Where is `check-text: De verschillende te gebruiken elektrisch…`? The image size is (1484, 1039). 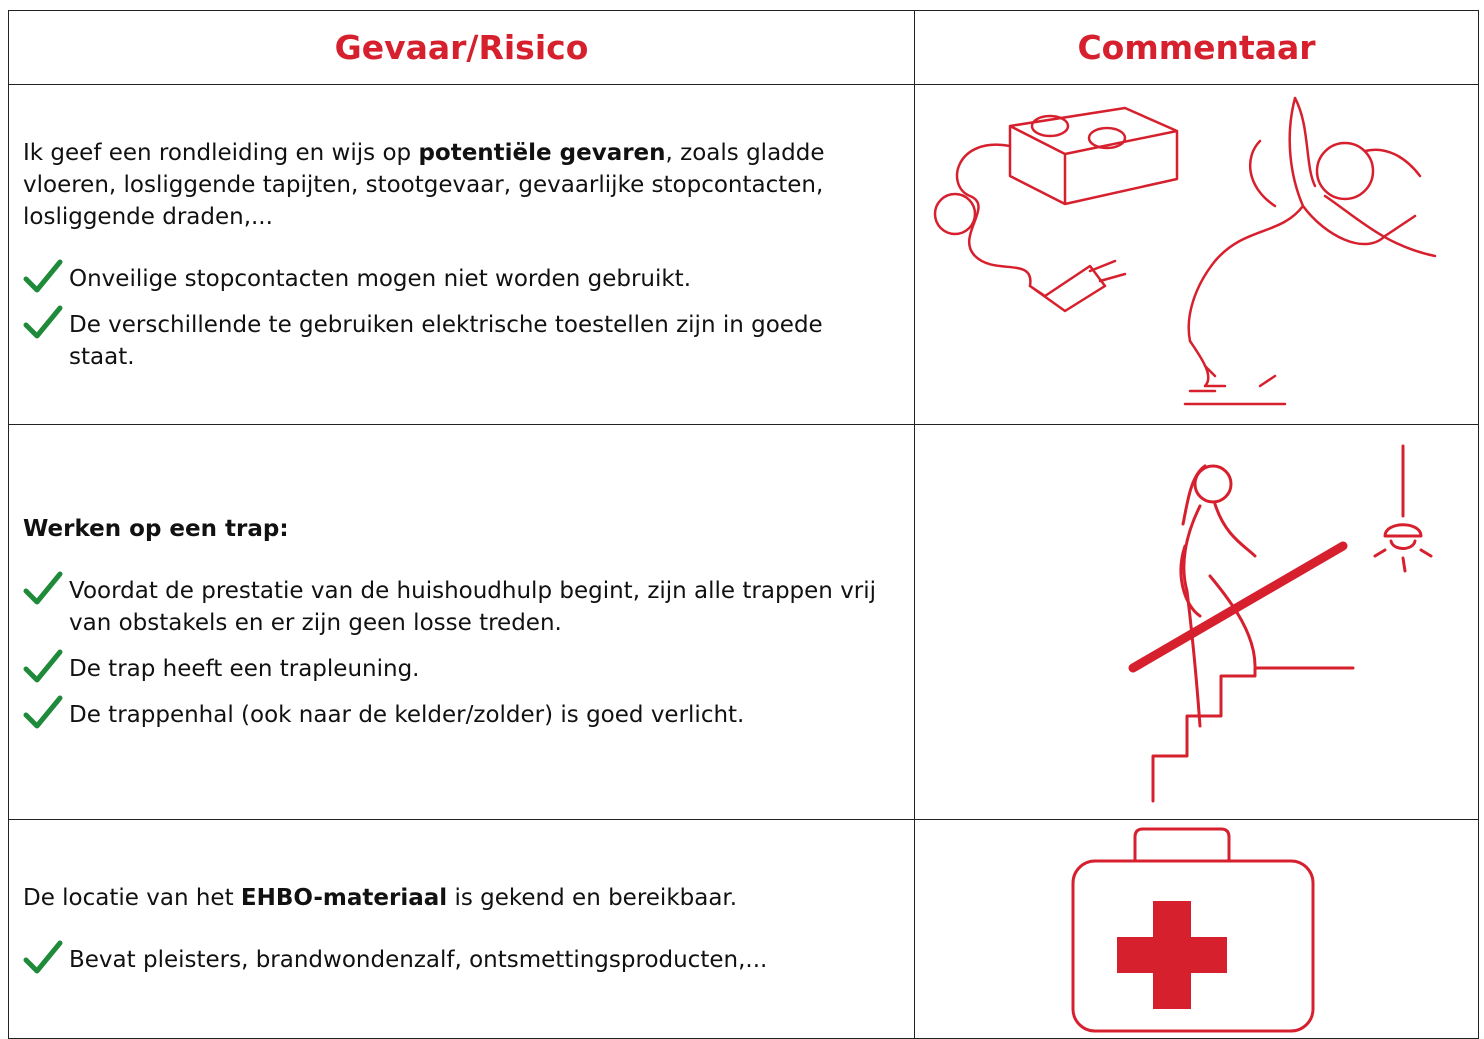 check-text: De verschillende te gebruiken elektrisch… is located at coordinates (446, 340).